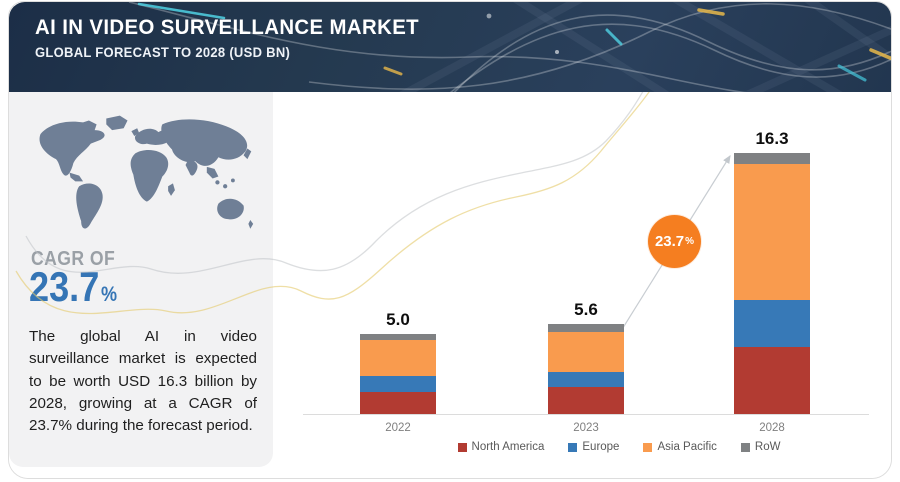 The height and width of the screenshot is (482, 900). What do you see at coordinates (772, 428) in the screenshot?
I see `x-axis-label-2028: 2028` at bounding box center [772, 428].